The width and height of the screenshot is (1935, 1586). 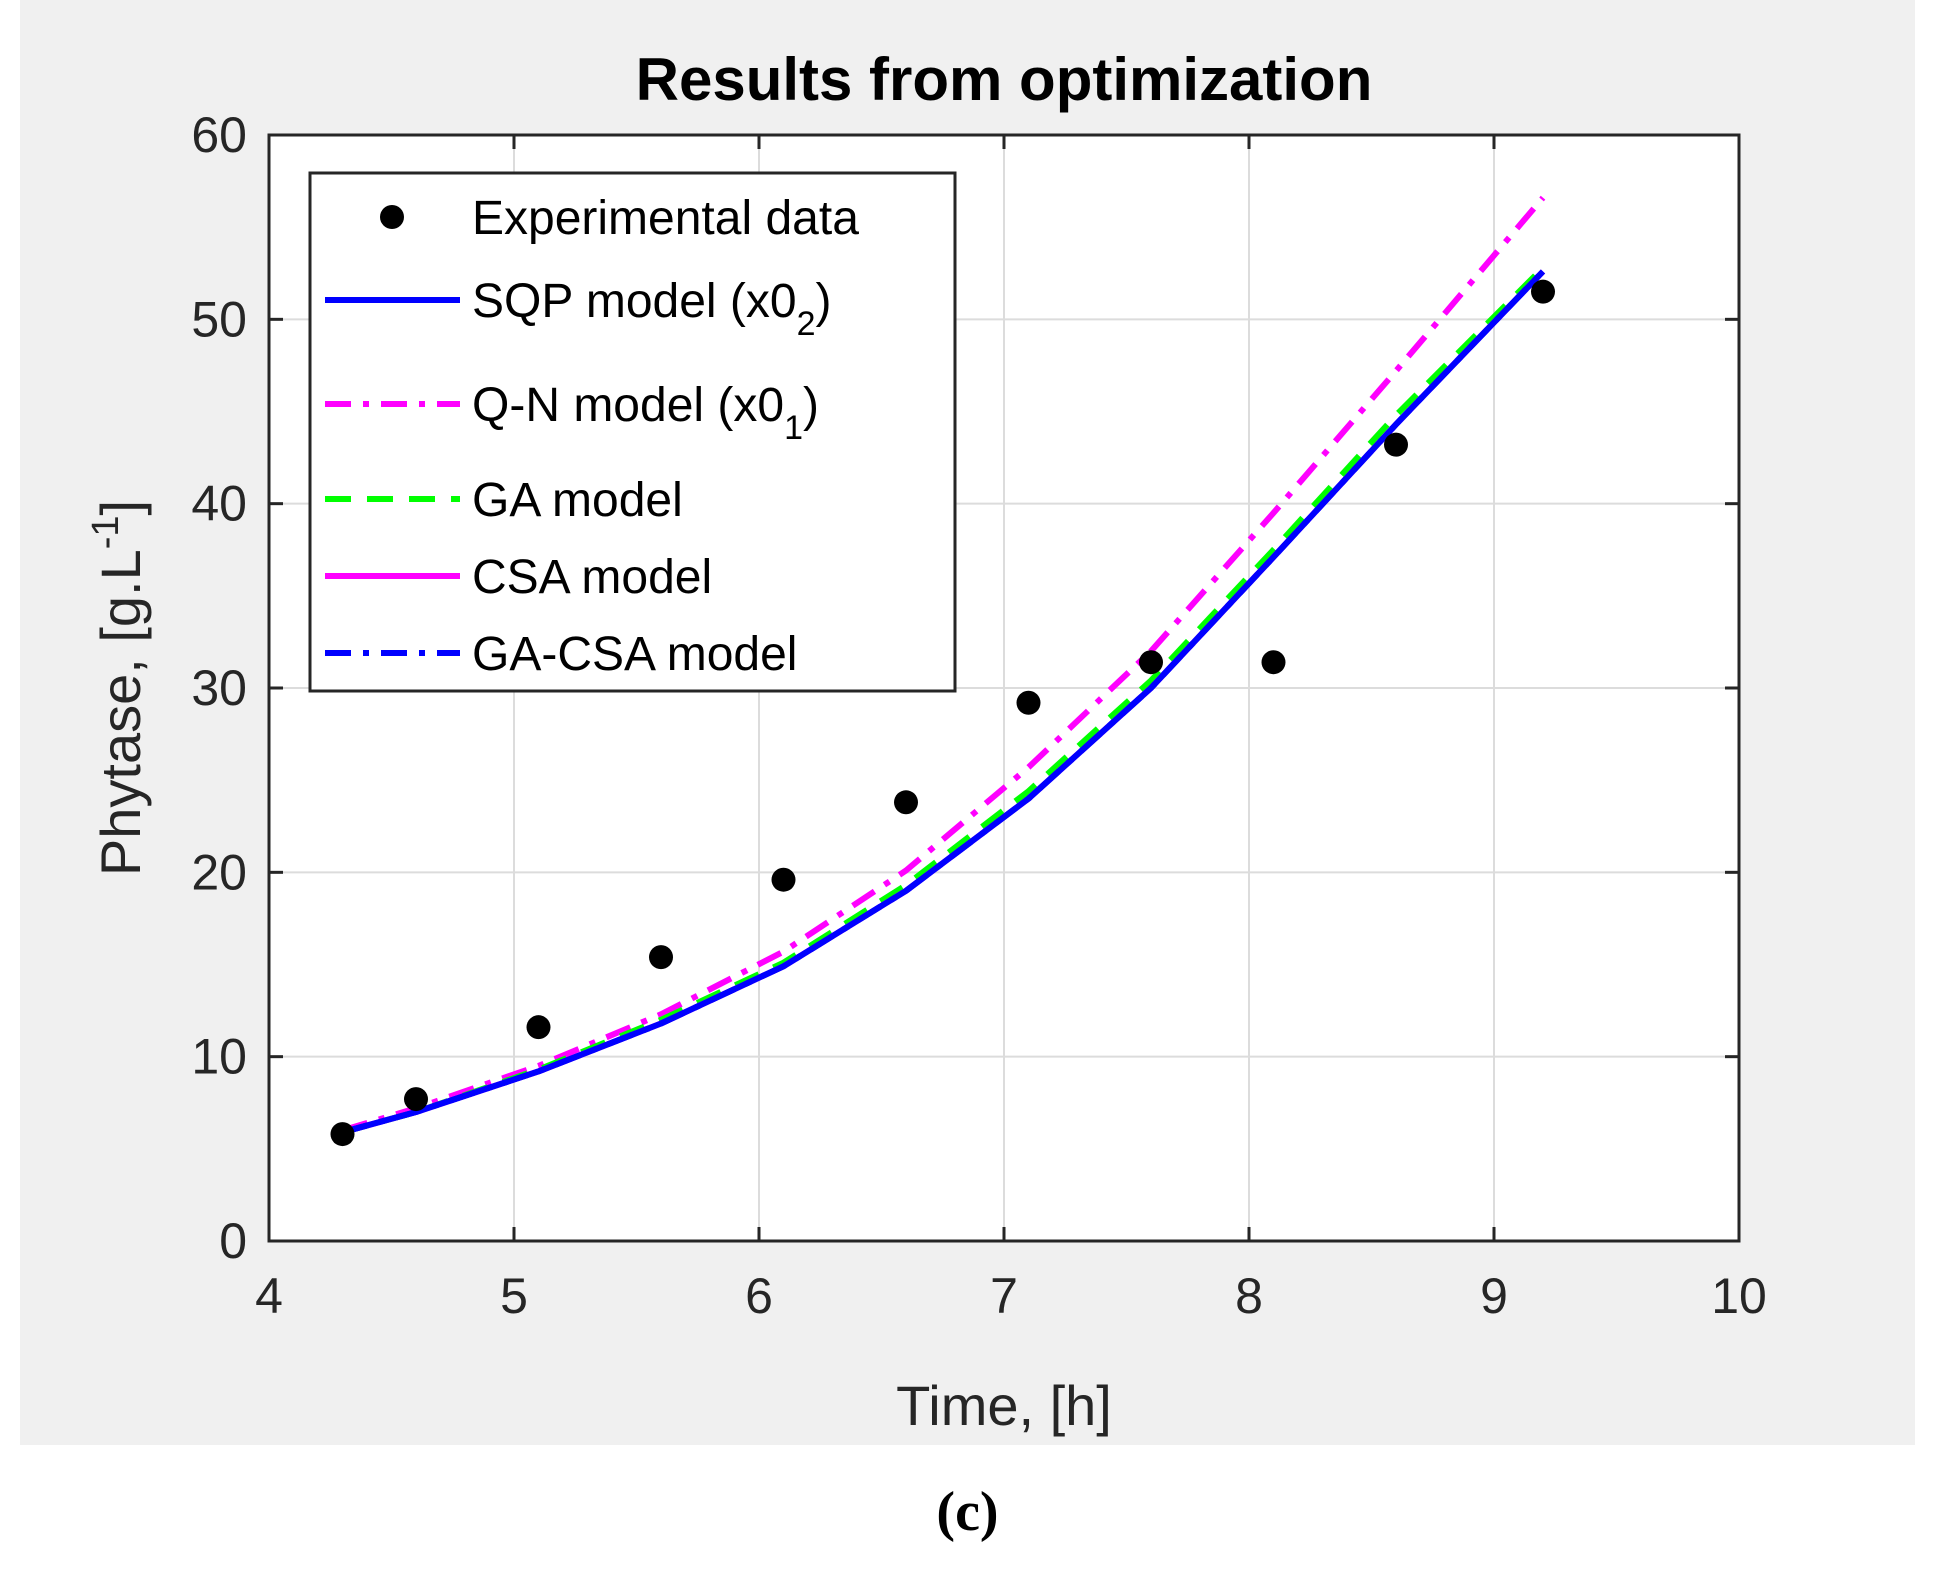 What do you see at coordinates (106, 532) in the screenshot?
I see `y-axis-label-superscript: -1` at bounding box center [106, 532].